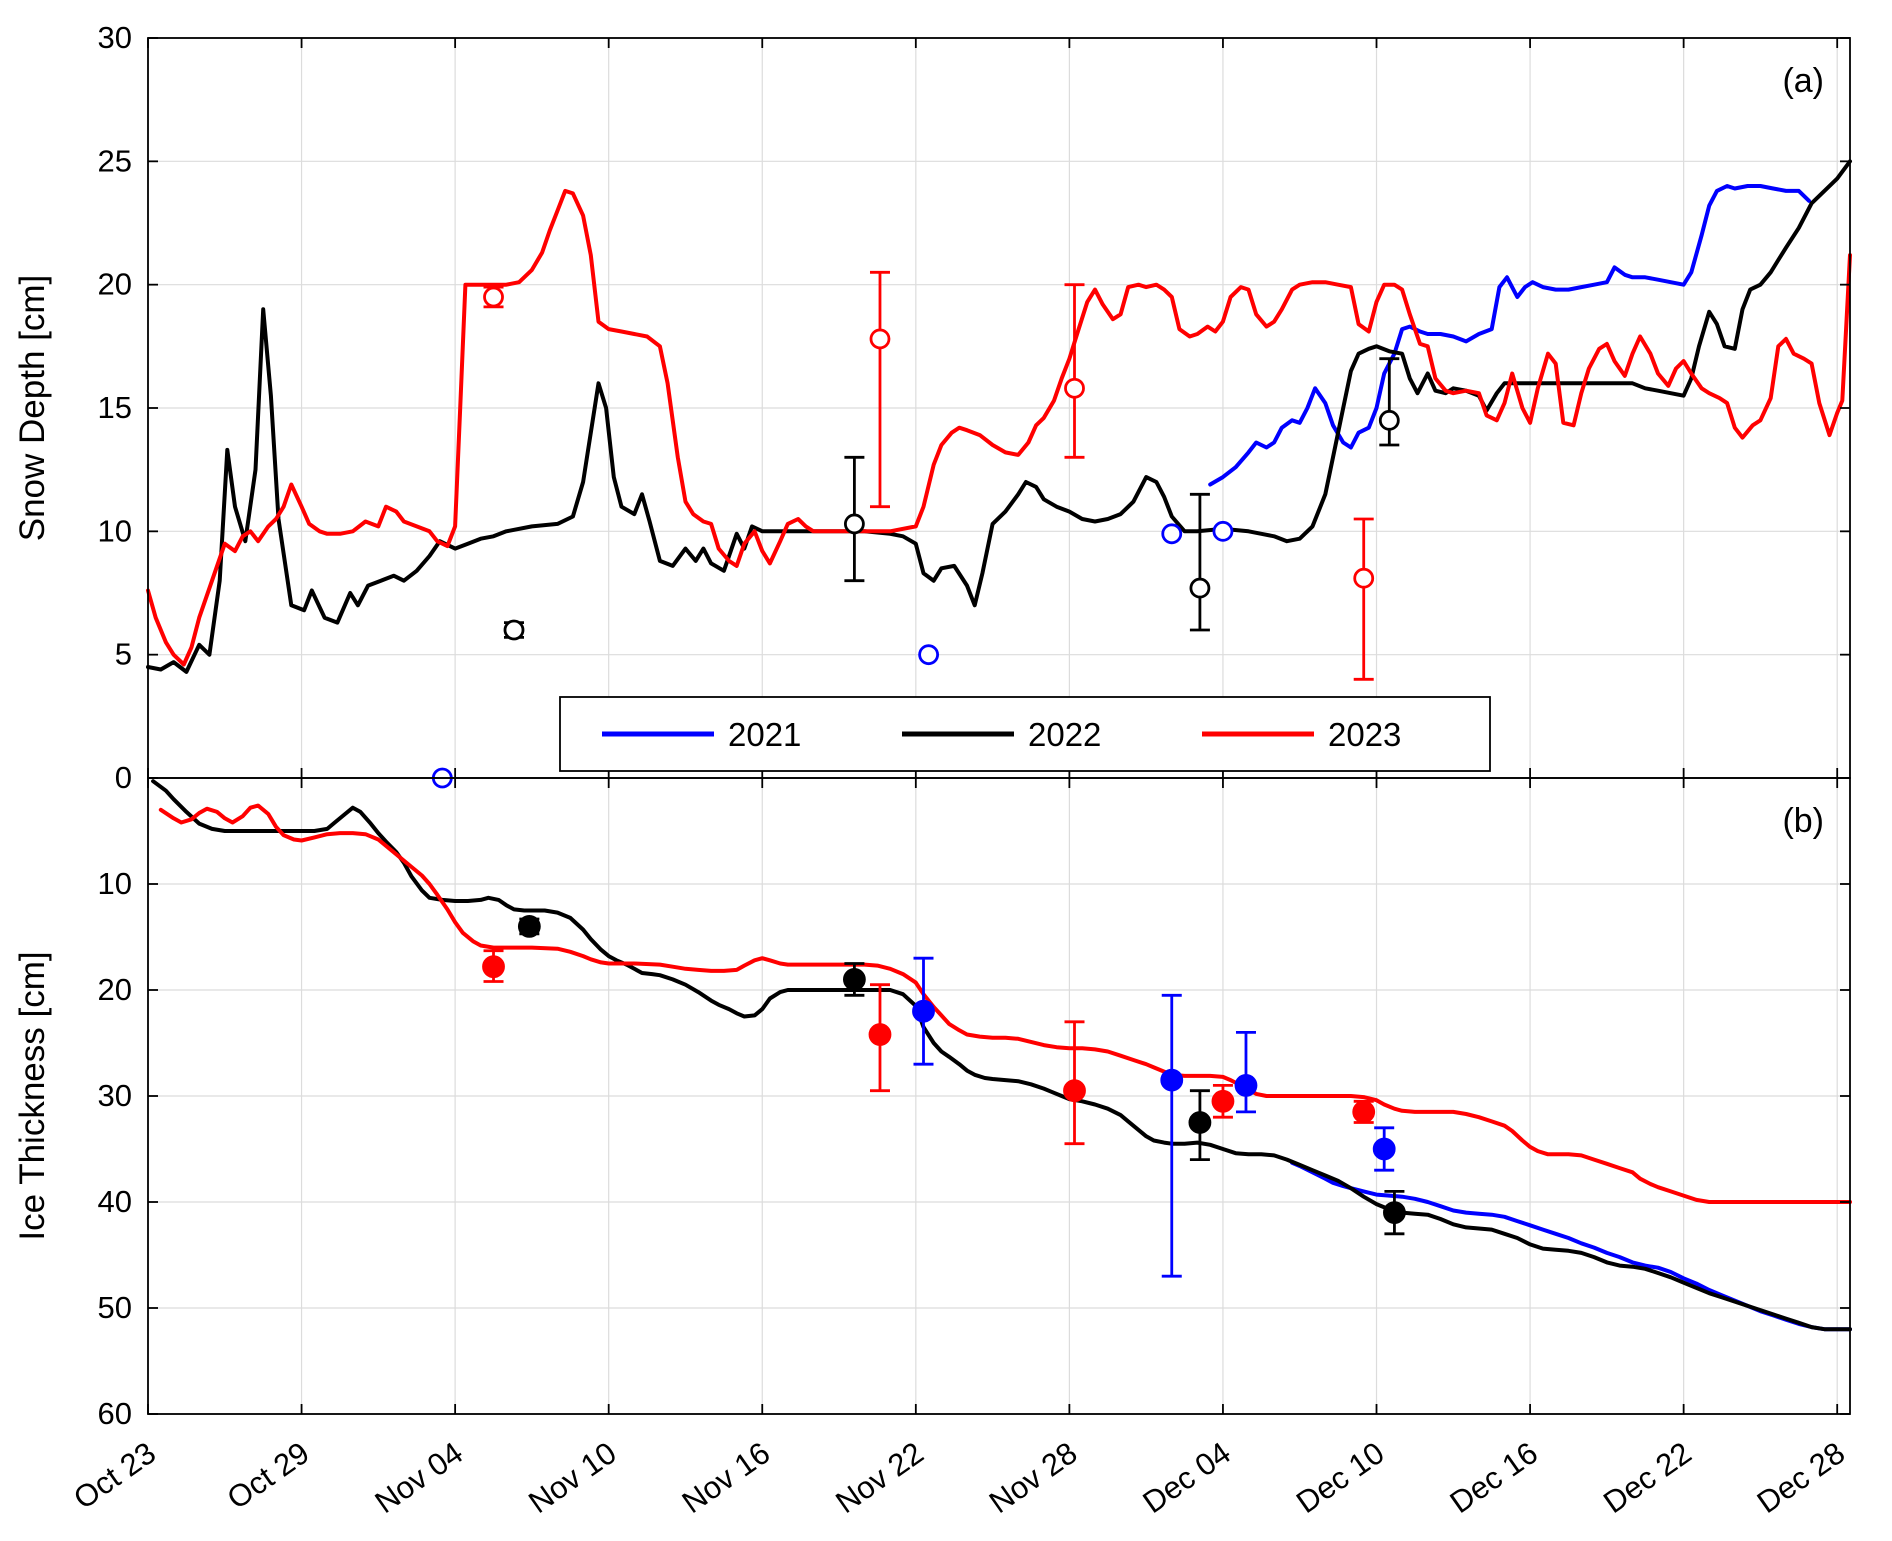  What do you see at coordinates (115, 1201) in the screenshot?
I see `y-tick-label: 40` at bounding box center [115, 1201].